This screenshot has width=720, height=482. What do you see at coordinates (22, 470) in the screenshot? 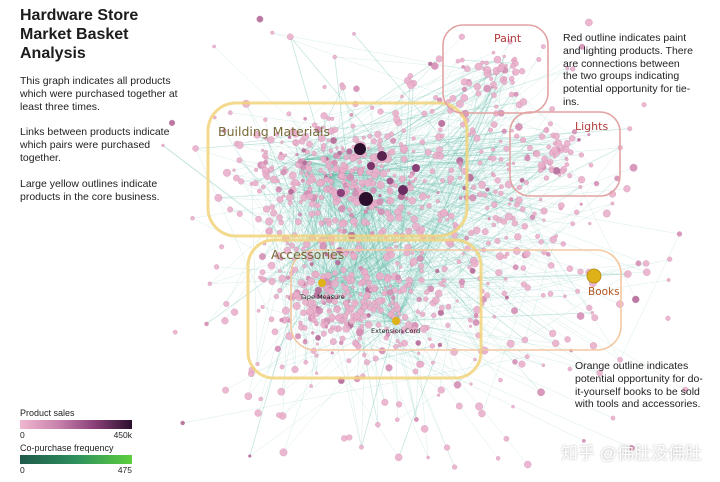
I see `legend-copurchase-min: 0` at bounding box center [22, 470].